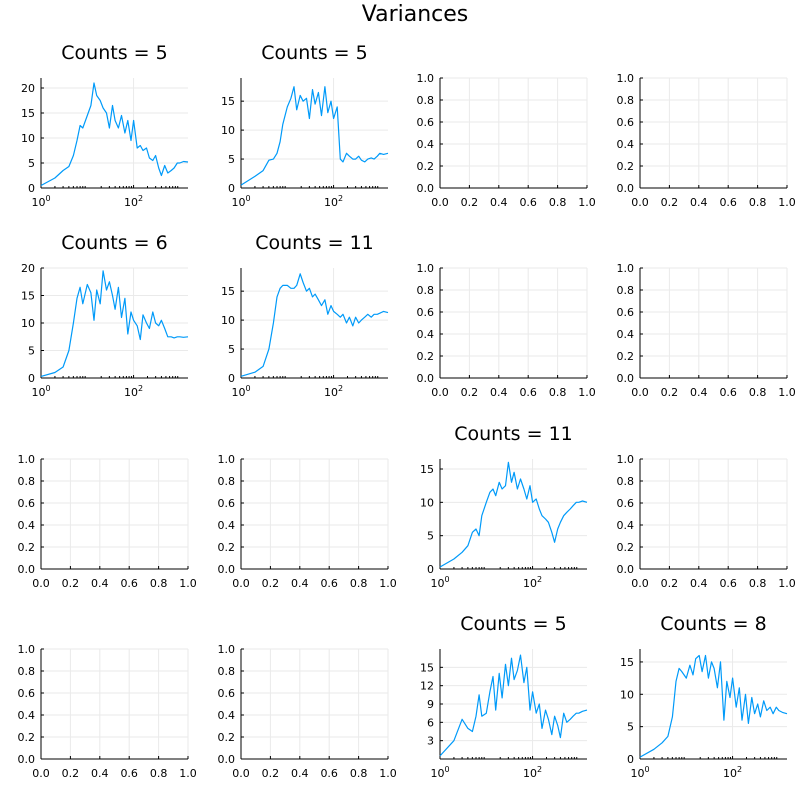 The width and height of the screenshot is (799, 800). I want to click on subplot-1-1: 0 5 10 15 20 100 10² Counts = 5, so click(105, 125).